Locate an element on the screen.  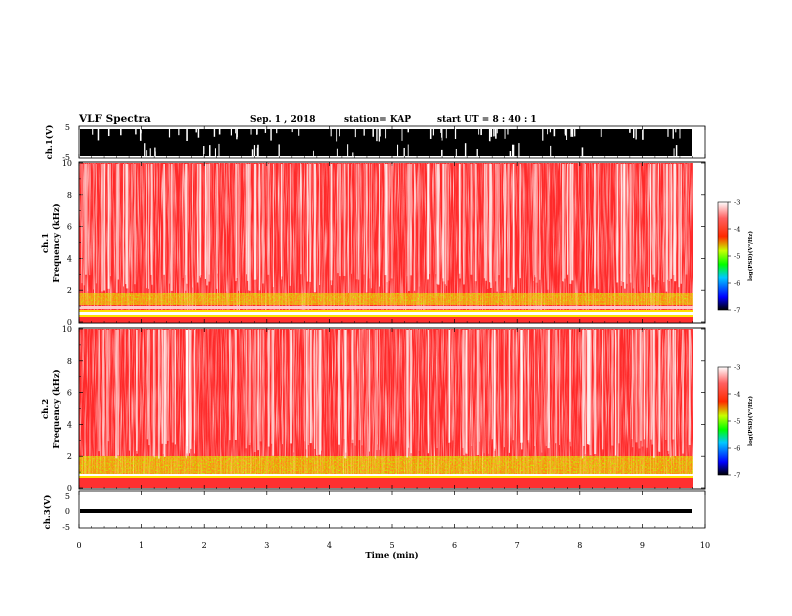
ch1-colorbar-scale is located at coordinates (723, 256).